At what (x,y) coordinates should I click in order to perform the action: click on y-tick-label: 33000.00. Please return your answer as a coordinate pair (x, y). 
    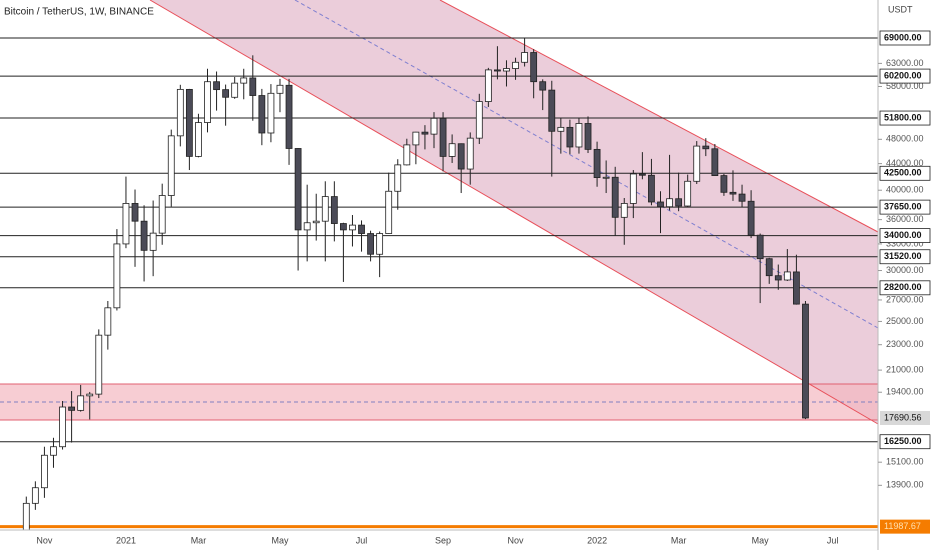
    Looking at the image, I should click on (905, 243).